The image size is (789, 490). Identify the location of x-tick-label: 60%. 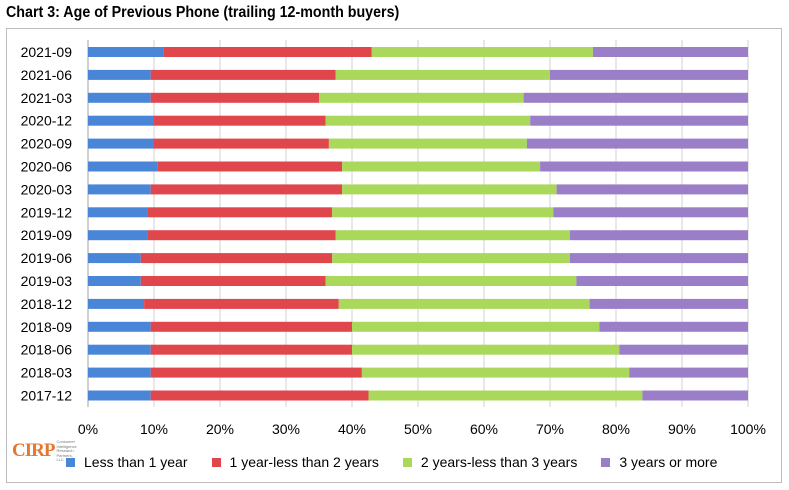
(484, 429).